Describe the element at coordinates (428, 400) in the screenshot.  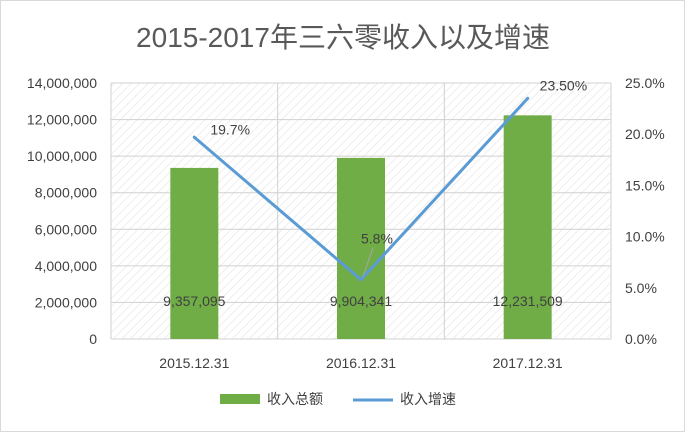
I see `legend-label-line: 收入增速` at that location.